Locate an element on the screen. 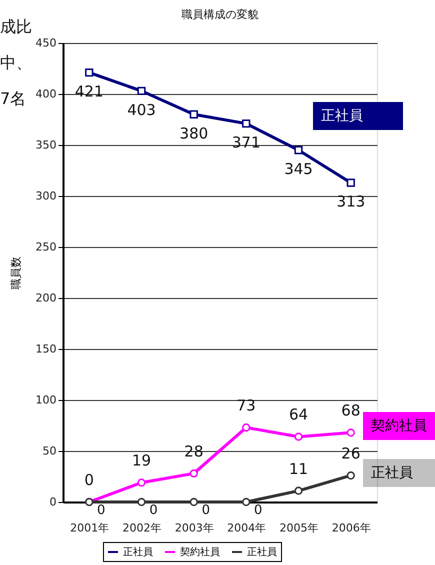 Image resolution: width=435 pixels, height=565 pixels. x-tick-label: 2004年 is located at coordinates (246, 528).